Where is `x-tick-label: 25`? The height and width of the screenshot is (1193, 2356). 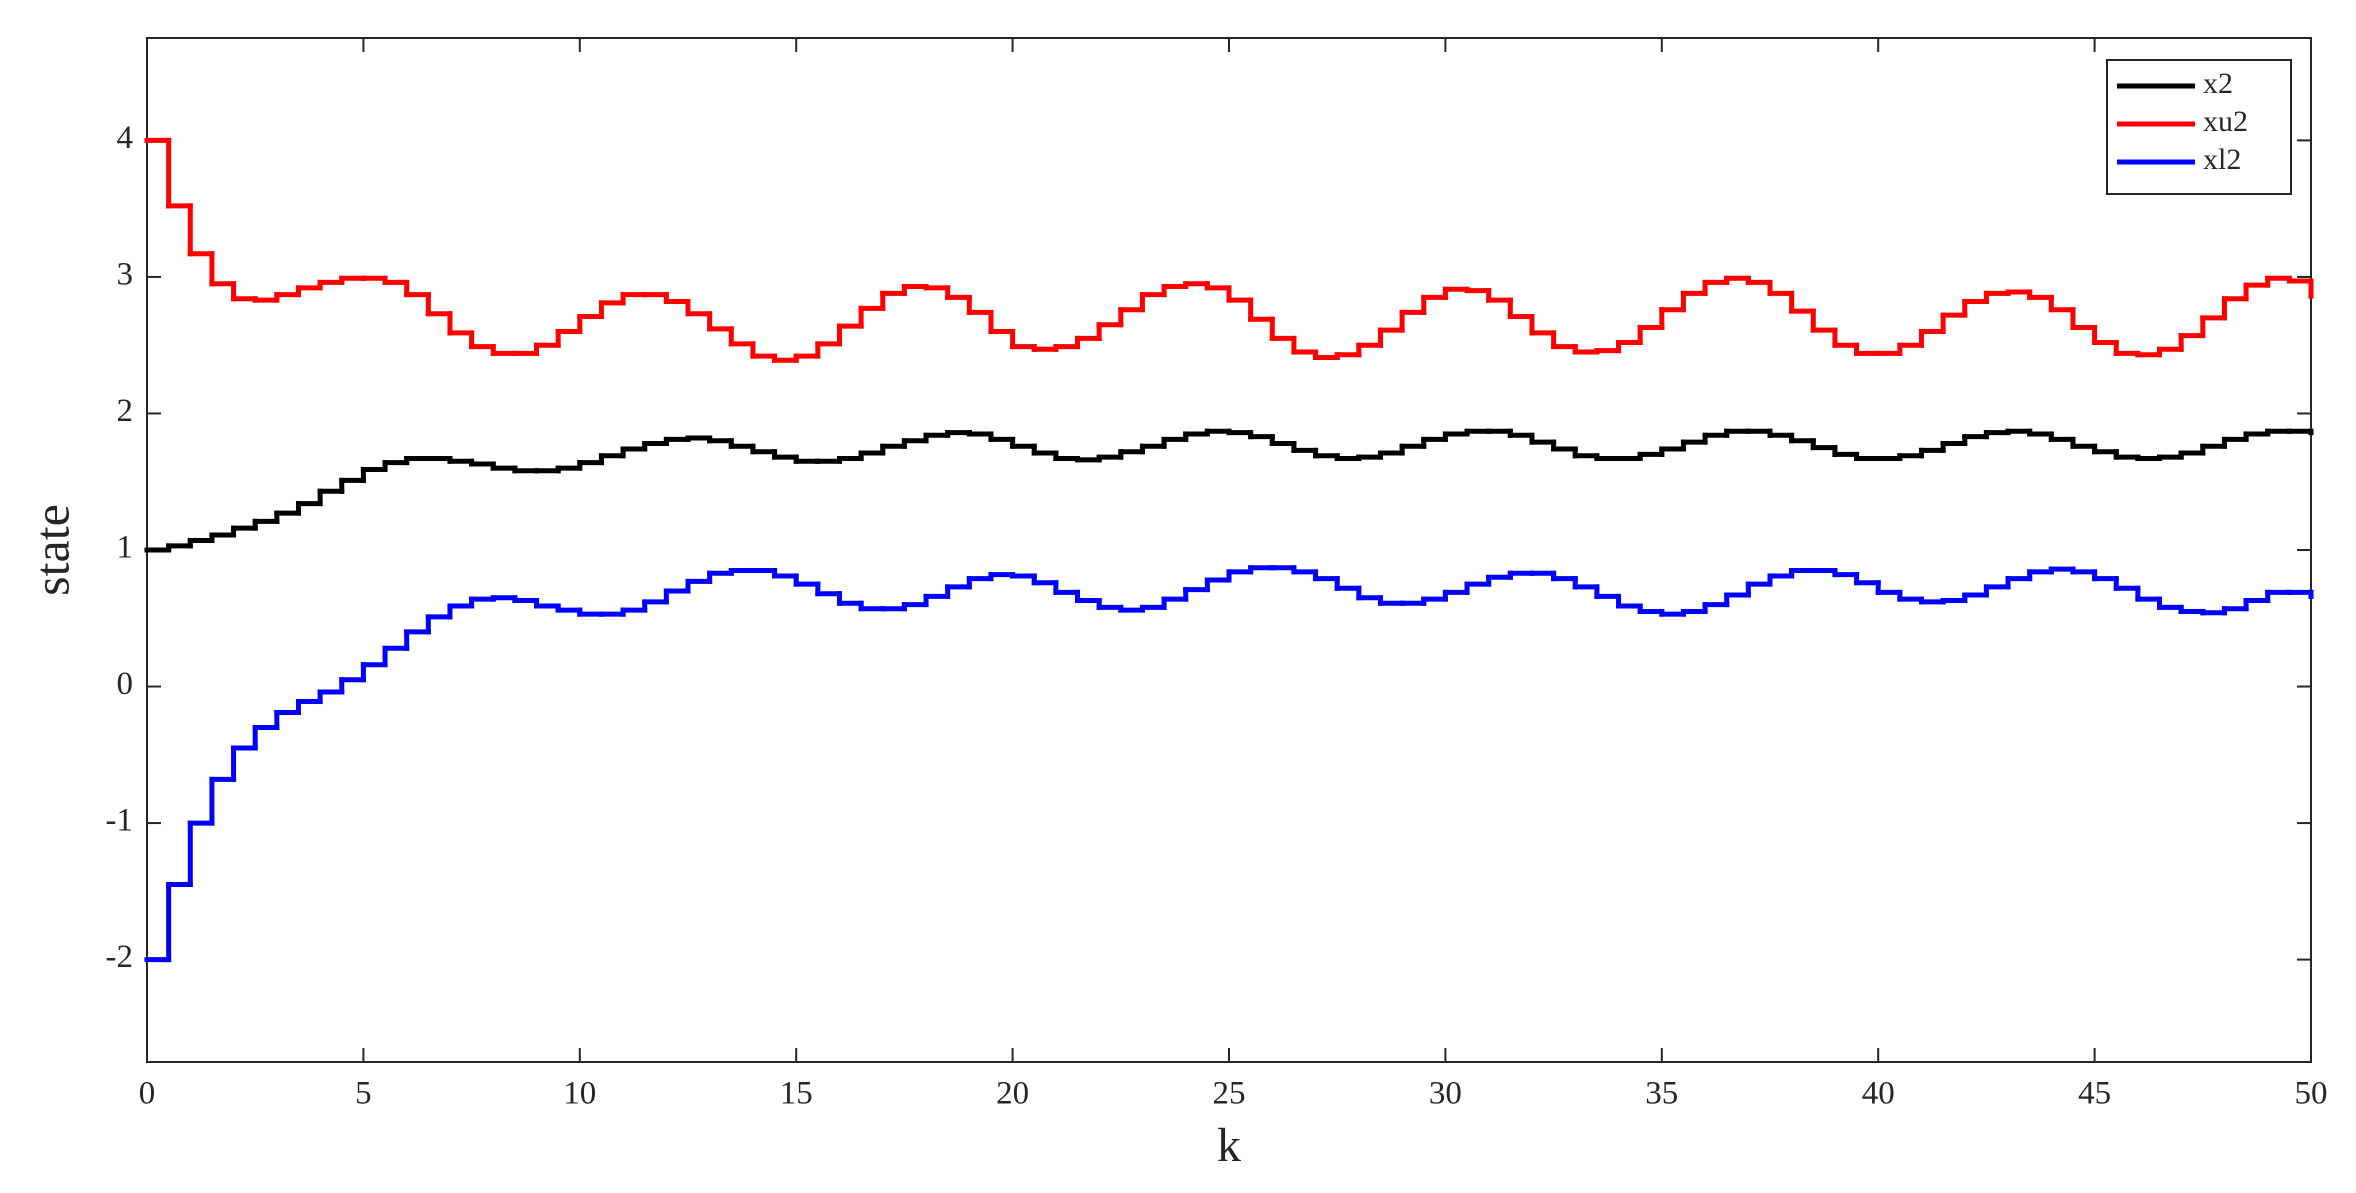
x-tick-label: 25 is located at coordinates (1229, 1094).